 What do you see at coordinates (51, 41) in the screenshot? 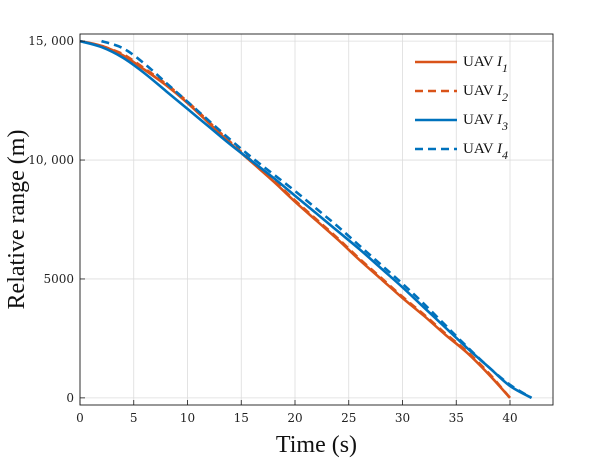
I see `y-tick-label-3: 15, 000` at bounding box center [51, 41].